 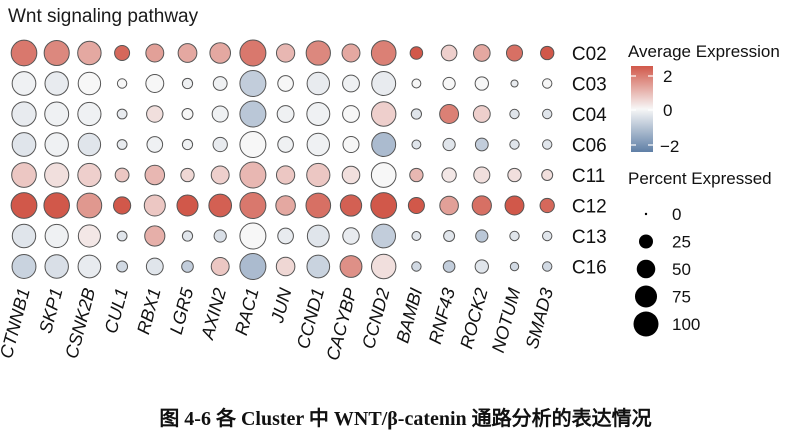 I want to click on dot-smad3-c11, so click(x=547, y=175).